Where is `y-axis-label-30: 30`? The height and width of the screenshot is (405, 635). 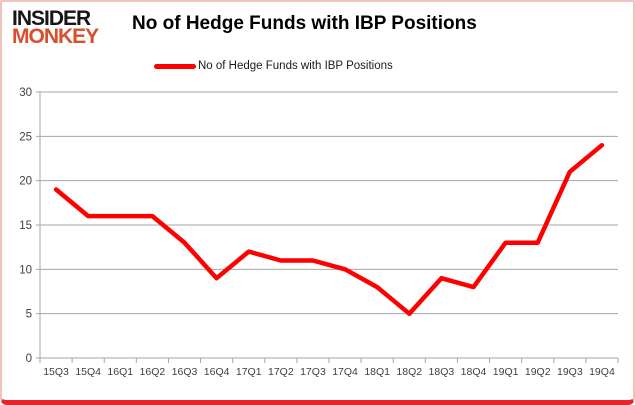 y-axis-label-30: 30 is located at coordinates (25, 93).